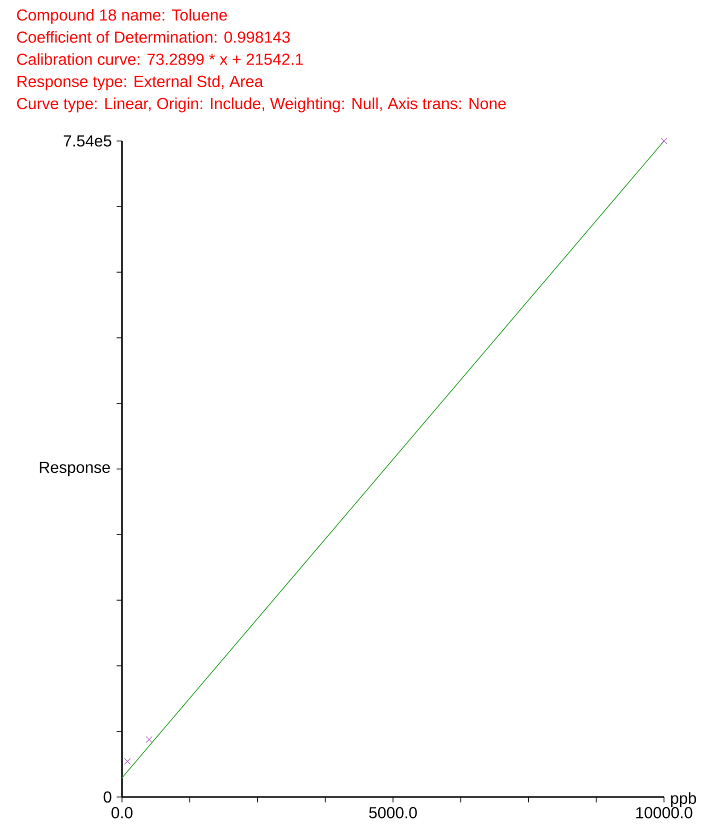  I want to click on text: Calibration curve: 73.2899 * x + 21542.1, so click(160, 59).